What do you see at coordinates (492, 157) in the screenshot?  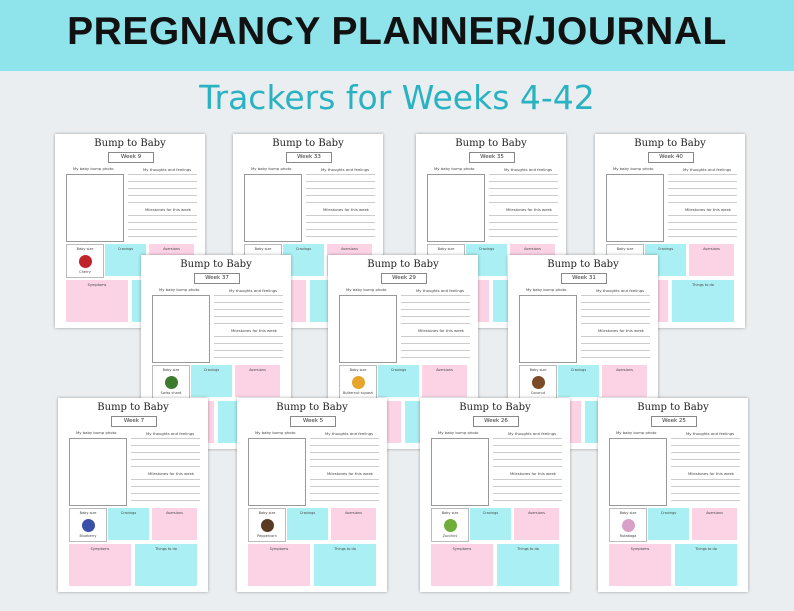 I see `week-label: Week 35` at bounding box center [492, 157].